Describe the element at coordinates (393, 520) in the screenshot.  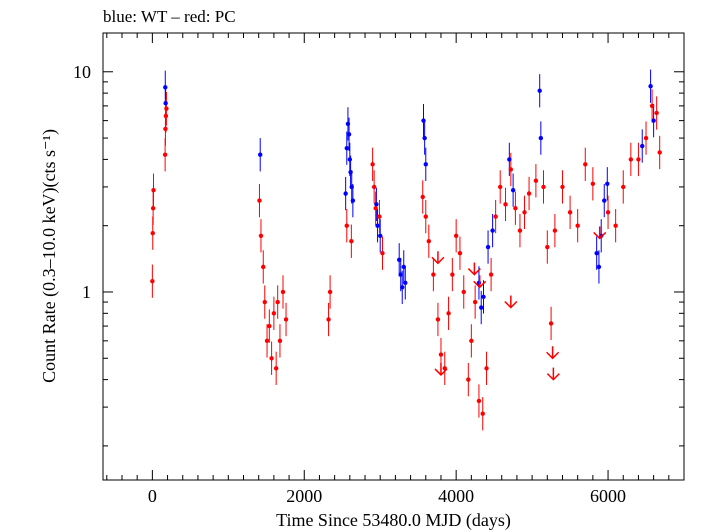
I see `x-axis-title: Time Since 53480.0 MJD (days)` at that location.